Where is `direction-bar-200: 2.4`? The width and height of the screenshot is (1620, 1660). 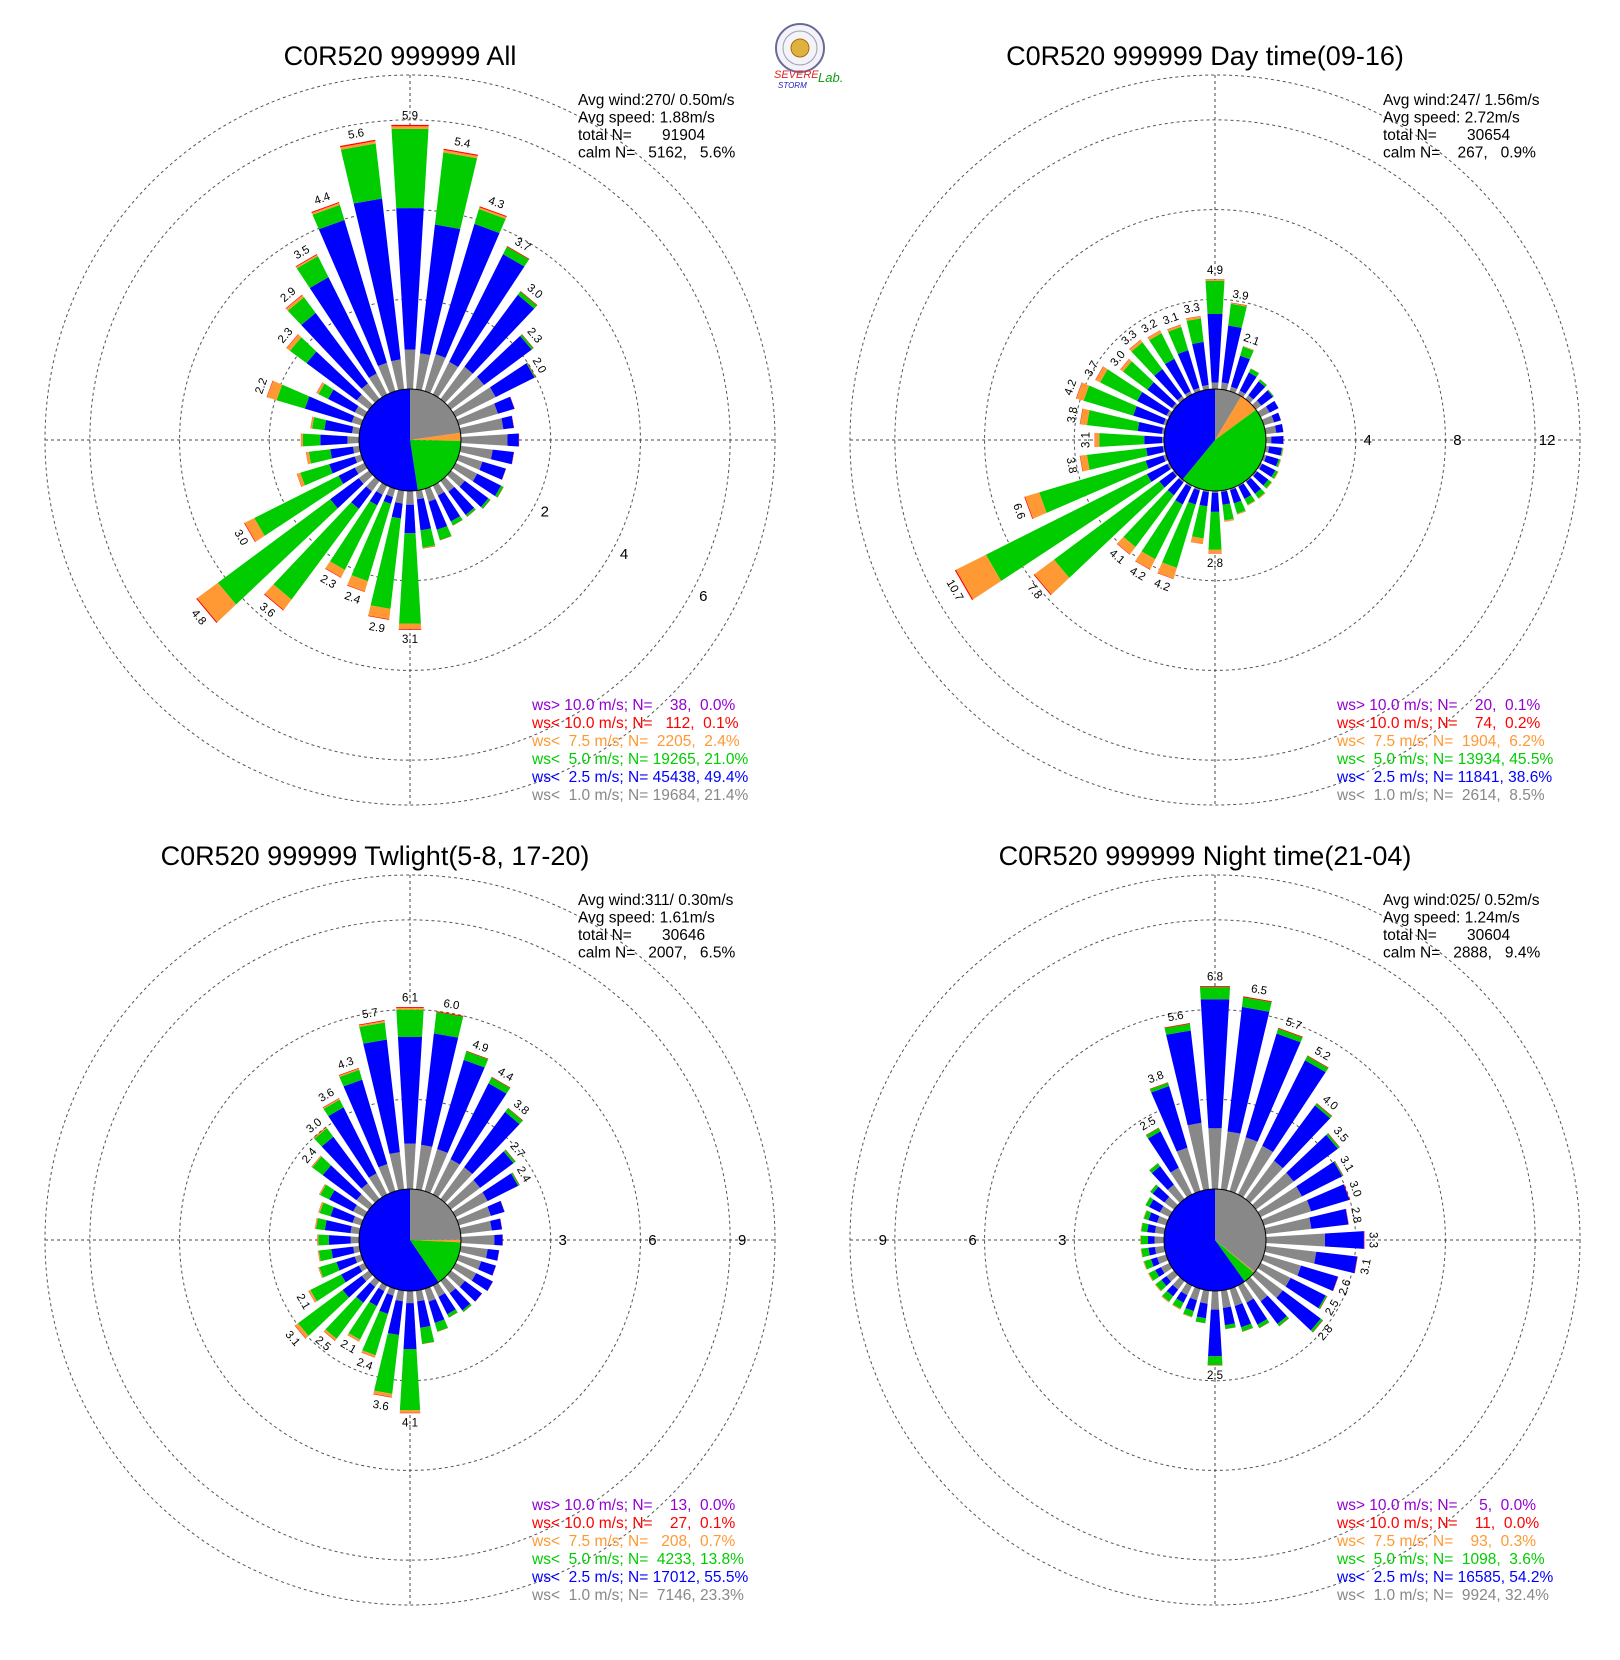
direction-bar-200: 2.4 is located at coordinates (375, 1329).